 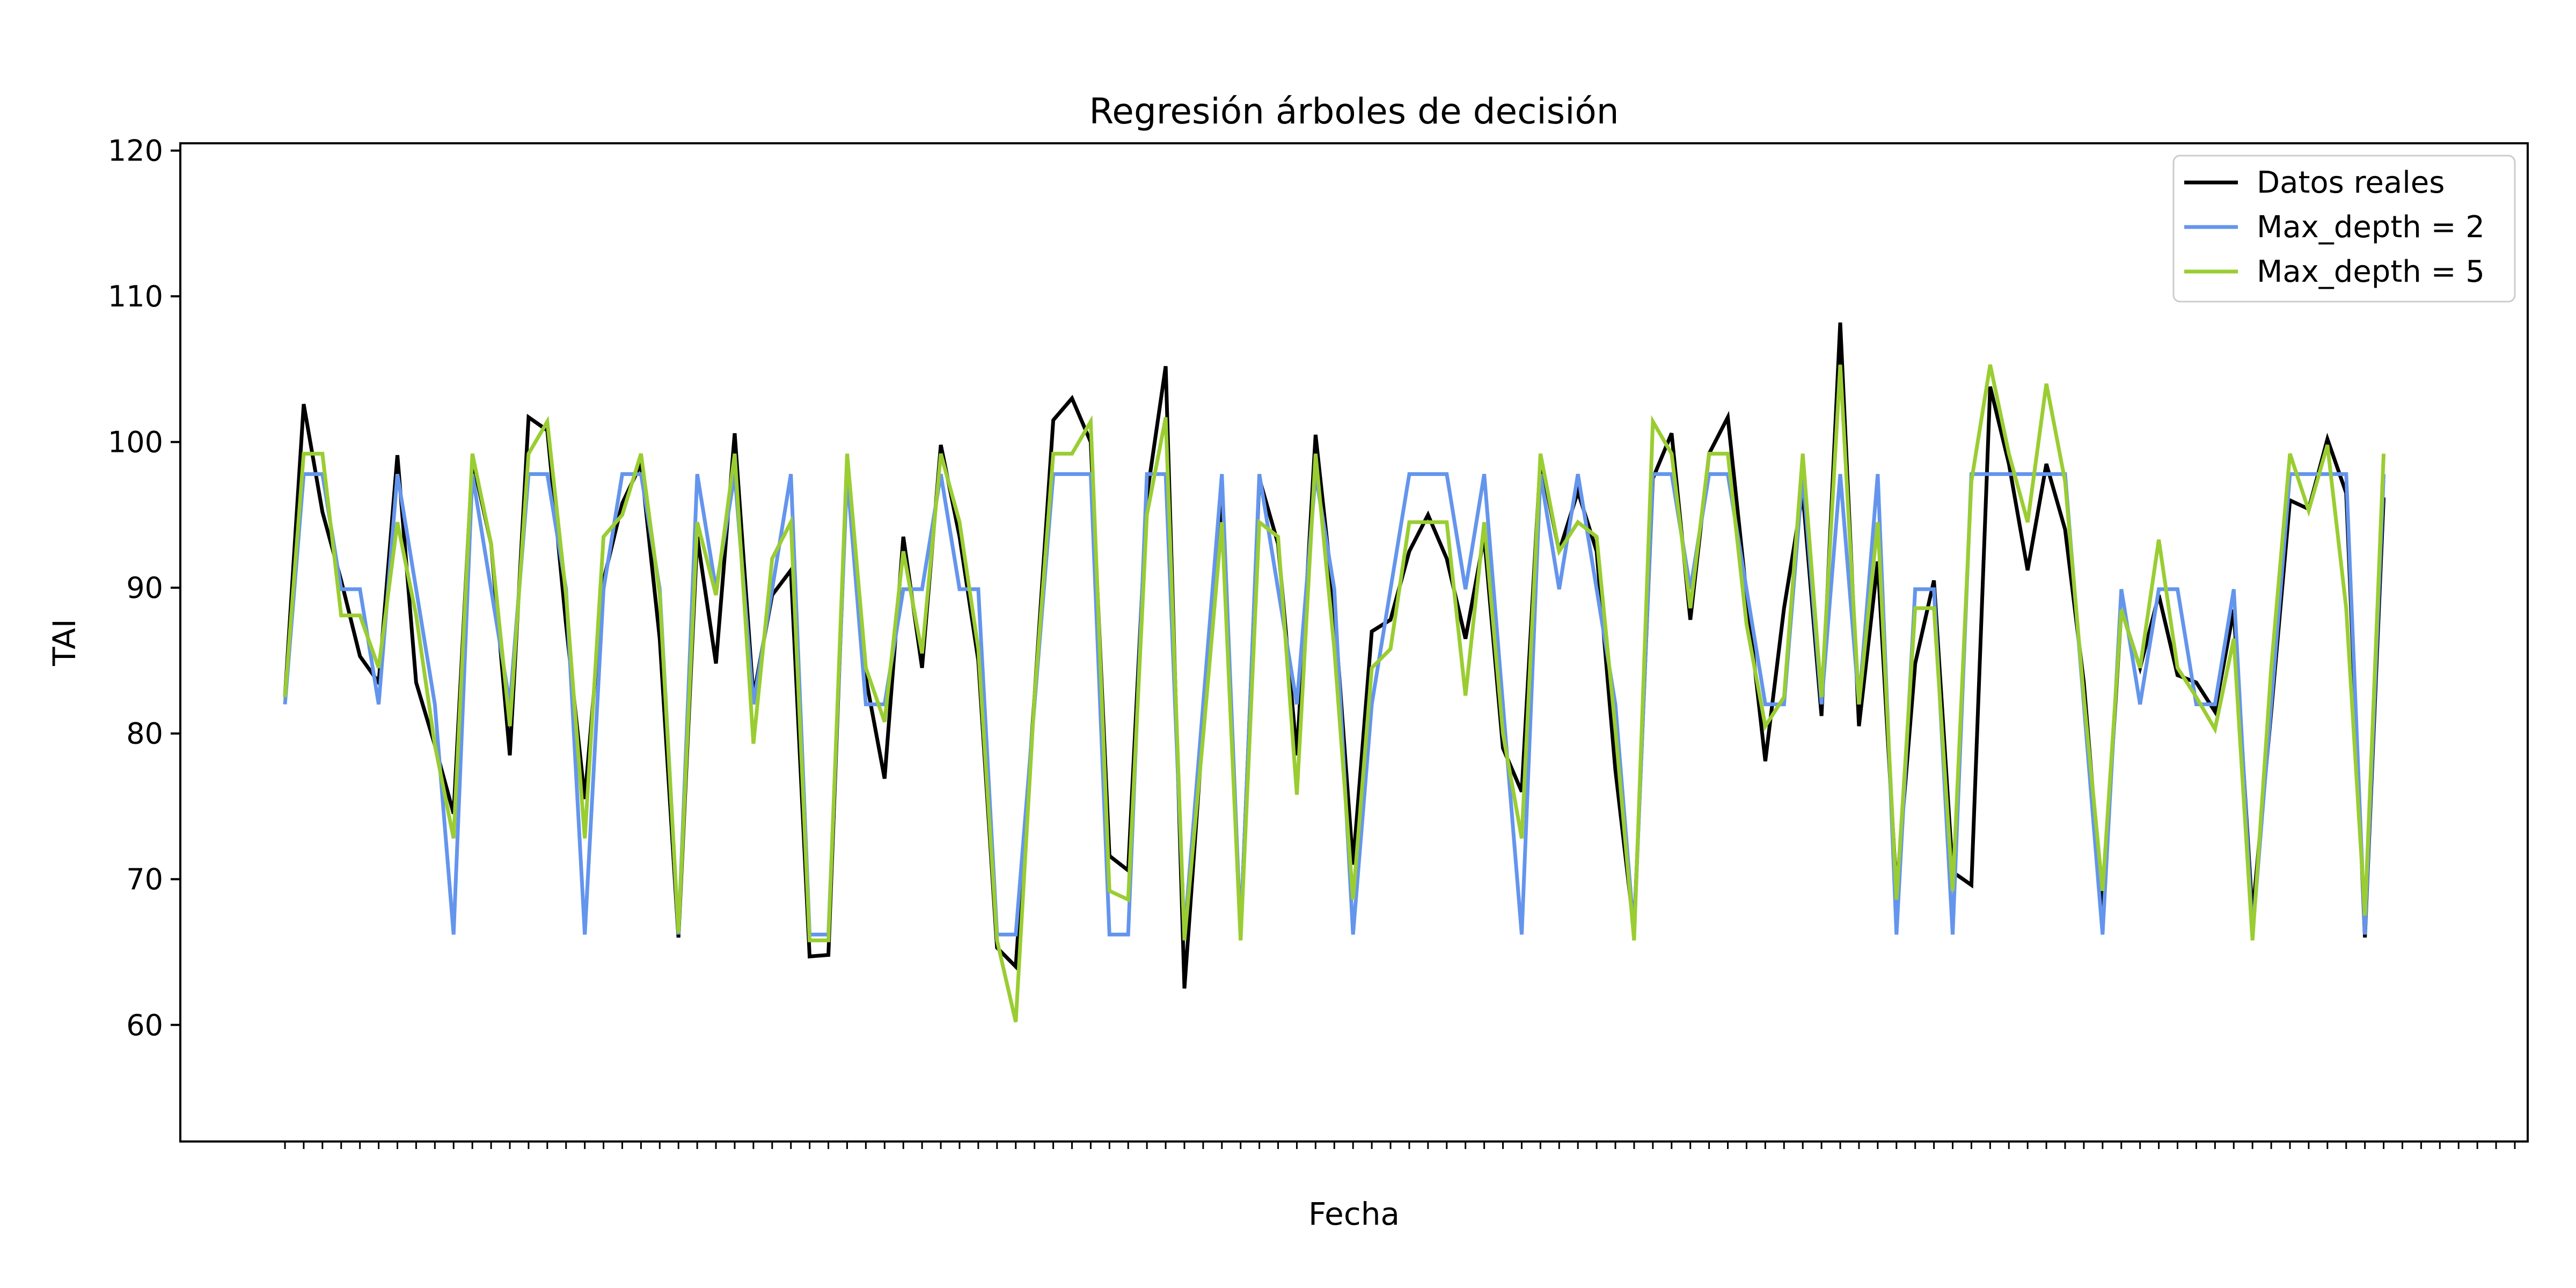 What do you see at coordinates (1400, 1145) in the screenshot?
I see `x-axis` at bounding box center [1400, 1145].